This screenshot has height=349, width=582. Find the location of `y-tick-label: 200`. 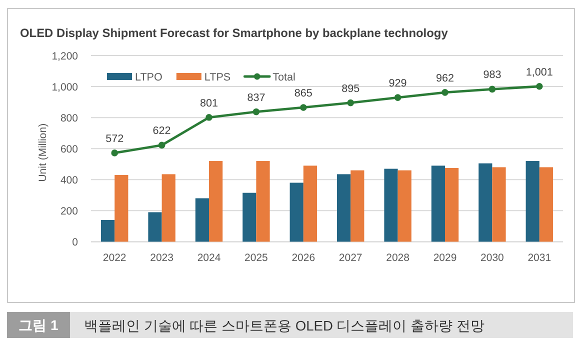

y-tick-label: 200 is located at coordinates (69, 211).